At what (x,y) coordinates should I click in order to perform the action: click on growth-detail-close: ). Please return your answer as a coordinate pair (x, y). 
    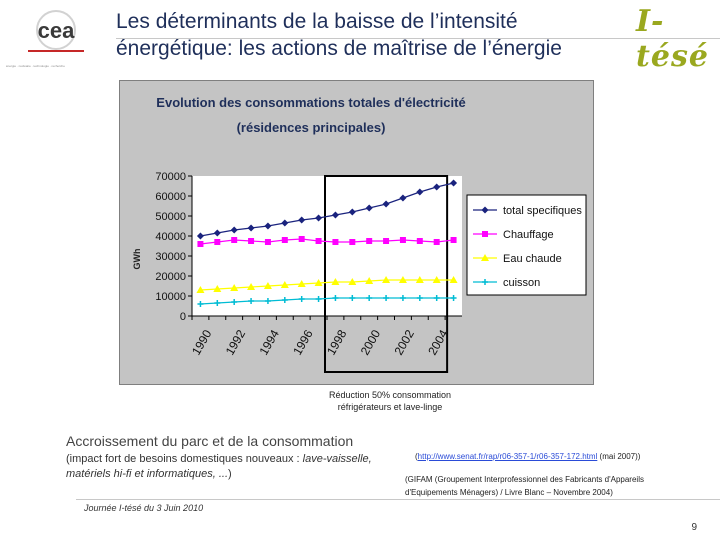
    Looking at the image, I should click on (230, 474).